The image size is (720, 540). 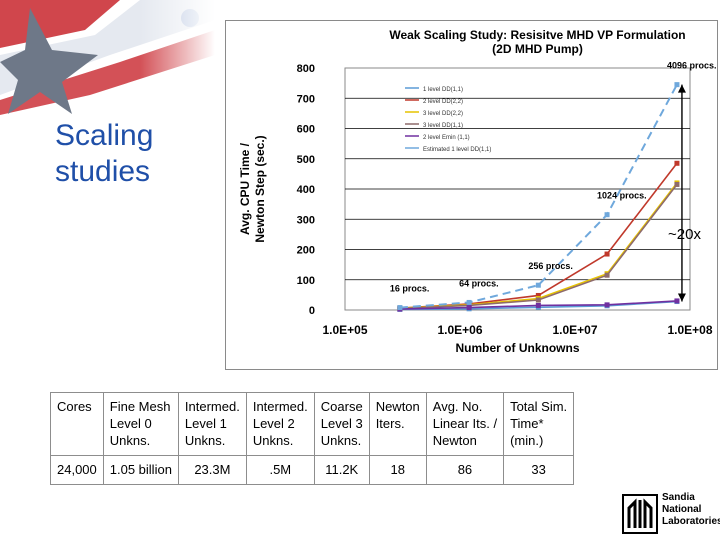 What do you see at coordinates (684, 234) in the screenshot?
I see `scaling-annotation: ~20x` at bounding box center [684, 234].